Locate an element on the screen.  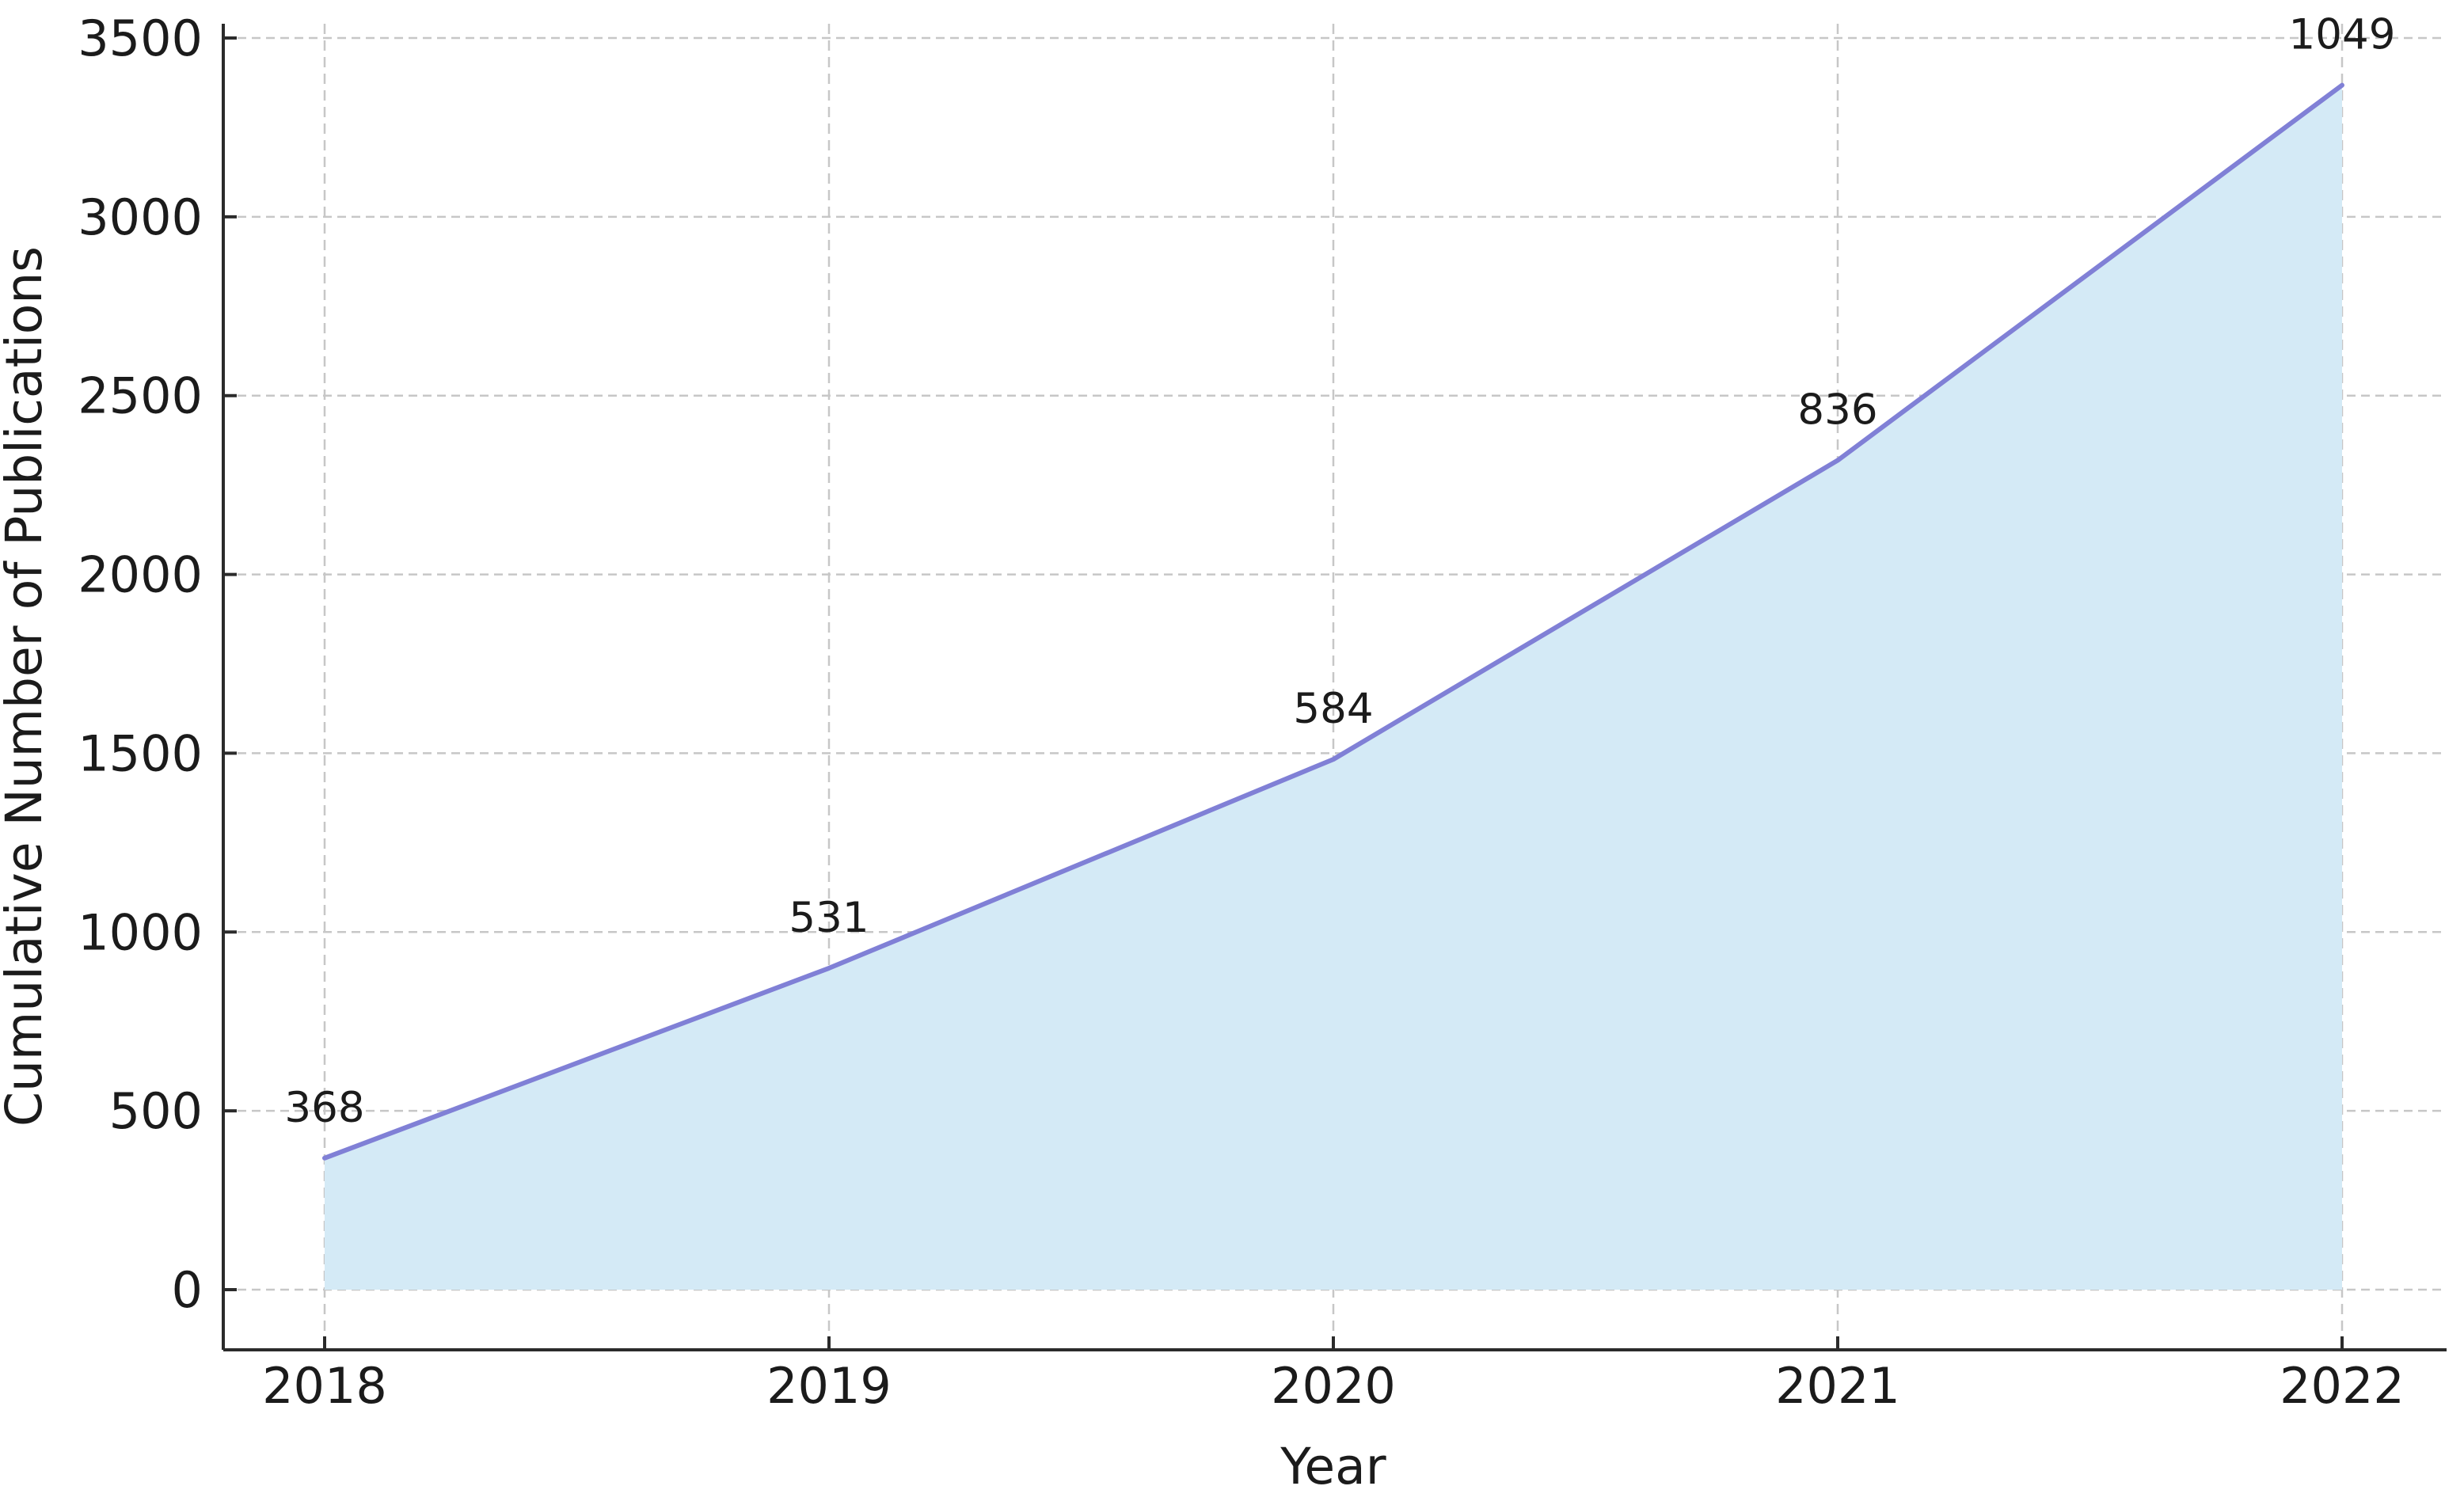
x-tick-label: 2021 is located at coordinates (1837, 1386).